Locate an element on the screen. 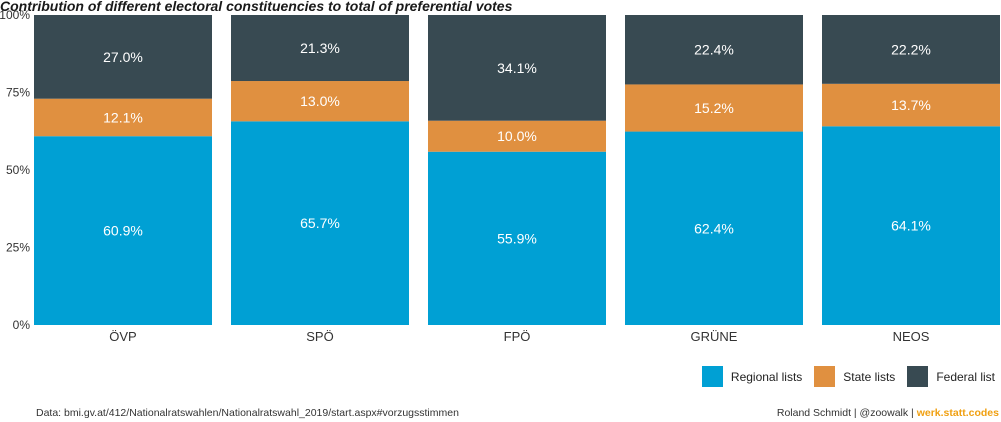 The height and width of the screenshot is (422, 1001). author-text: Roland Schmidt | @zoowalk | is located at coordinates (846, 413).